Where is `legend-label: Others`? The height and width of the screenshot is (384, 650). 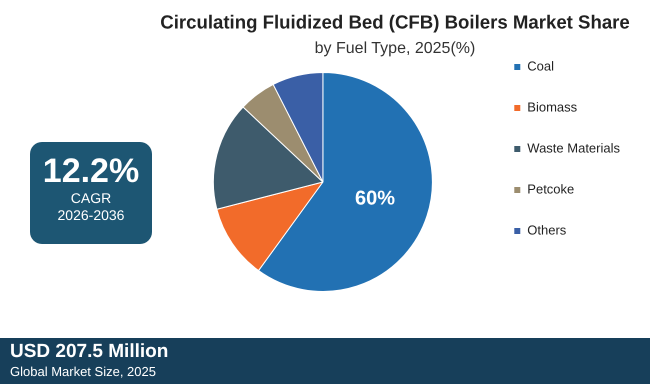 legend-label: Others is located at coordinates (547, 230).